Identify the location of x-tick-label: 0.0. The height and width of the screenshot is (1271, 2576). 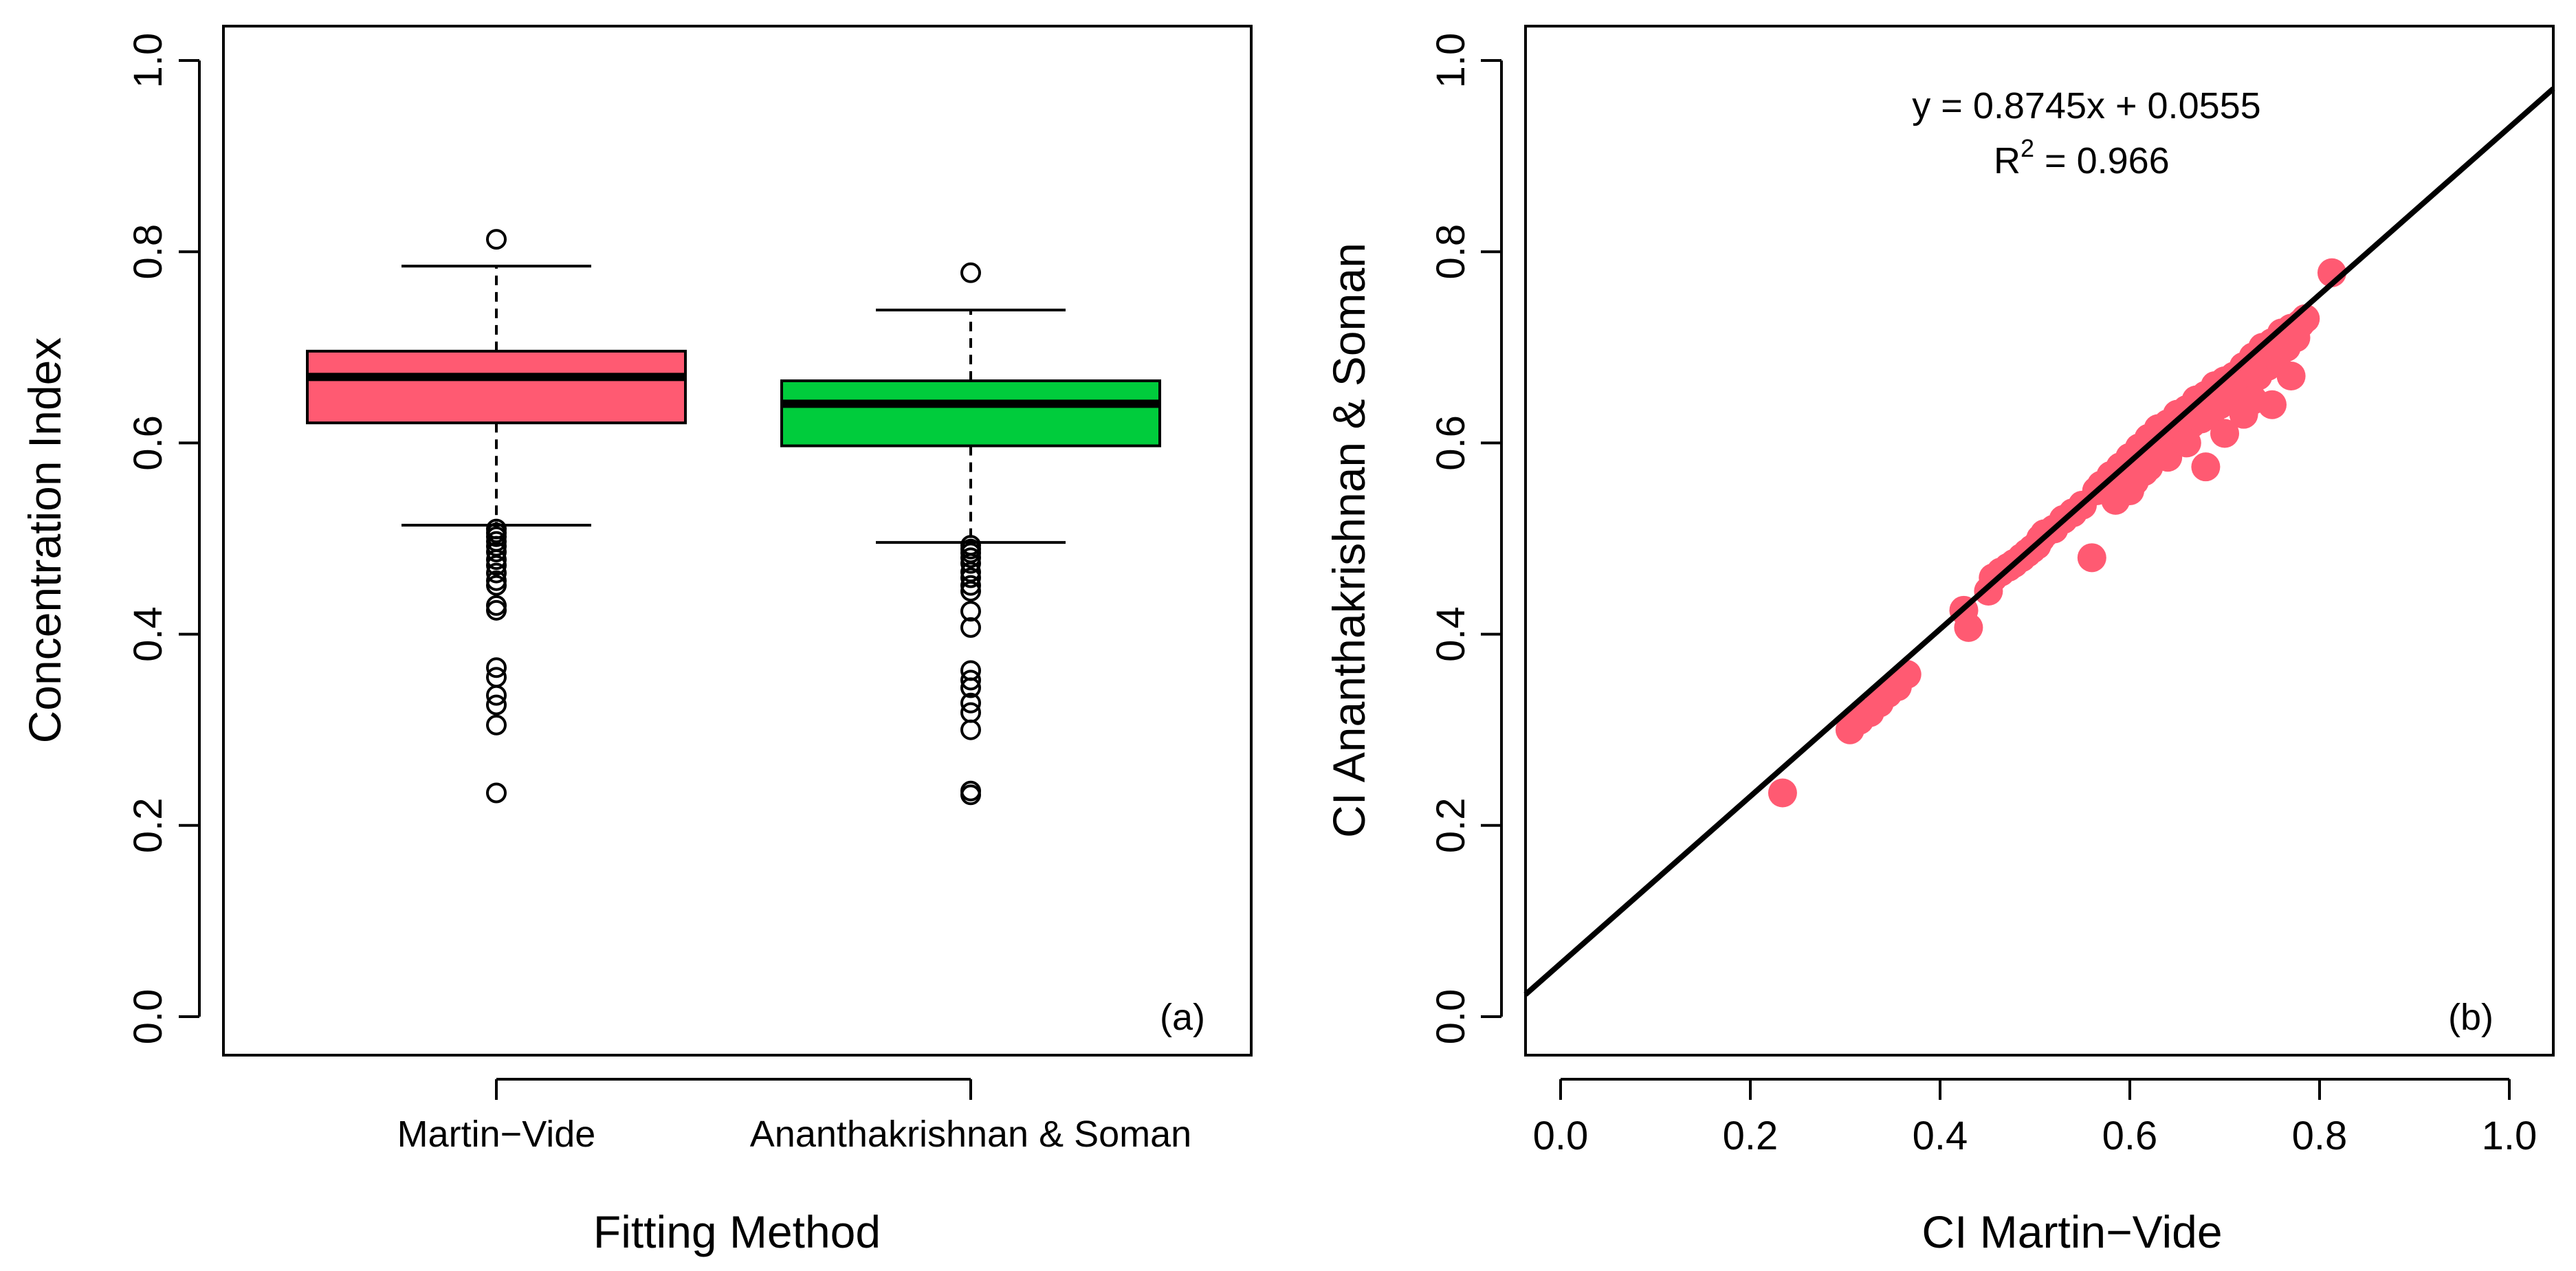
(1561, 1136).